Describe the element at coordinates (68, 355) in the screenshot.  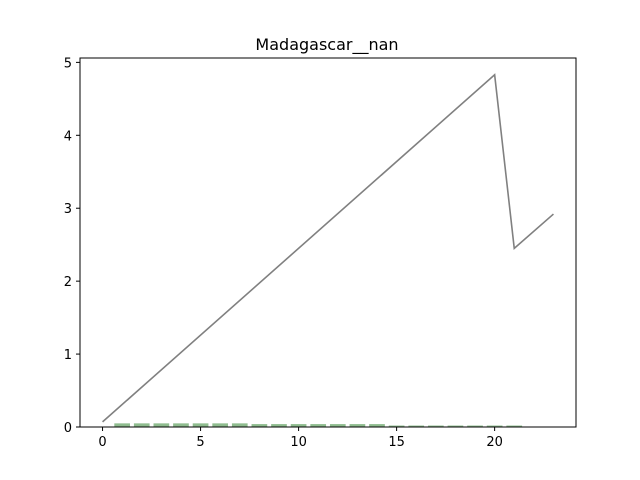
I see `y-tick-label: 1` at that location.